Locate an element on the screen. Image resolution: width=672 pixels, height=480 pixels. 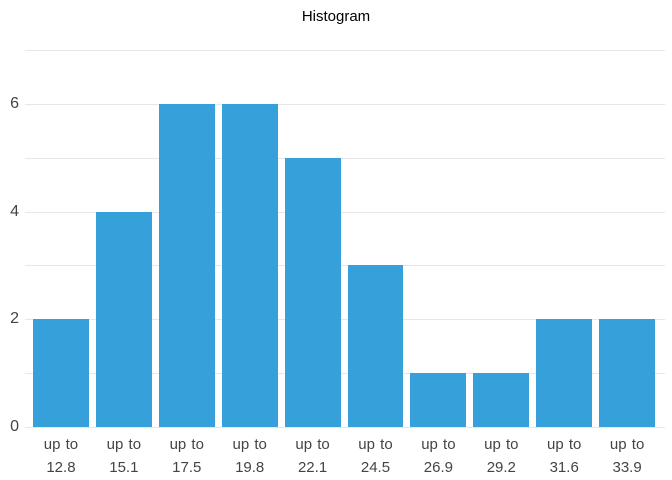
y-axis-tick-label: 6 is located at coordinates (14, 103).